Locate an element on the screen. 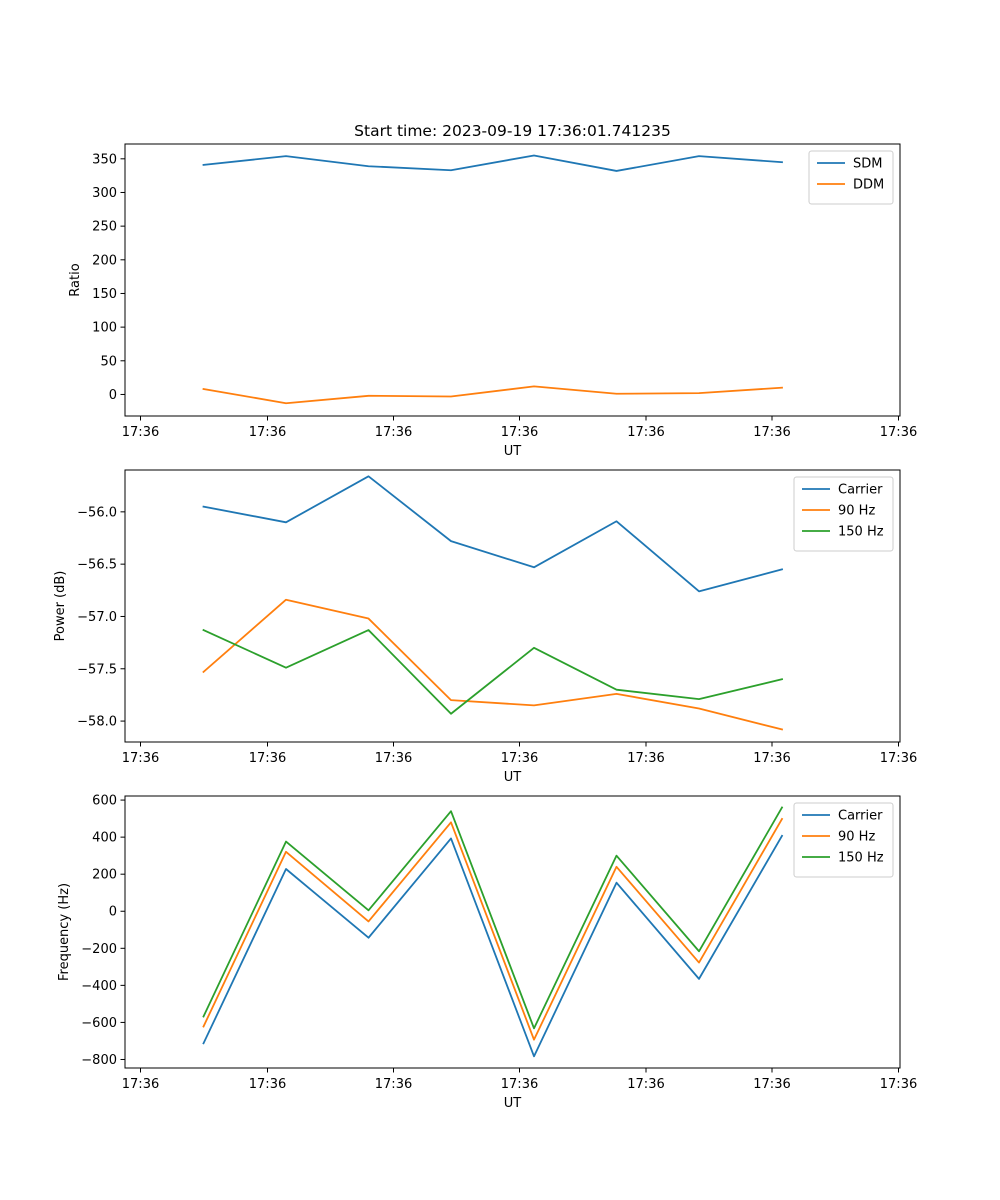 The image size is (1000, 1200). y-tick-label: 600 is located at coordinates (104, 801).